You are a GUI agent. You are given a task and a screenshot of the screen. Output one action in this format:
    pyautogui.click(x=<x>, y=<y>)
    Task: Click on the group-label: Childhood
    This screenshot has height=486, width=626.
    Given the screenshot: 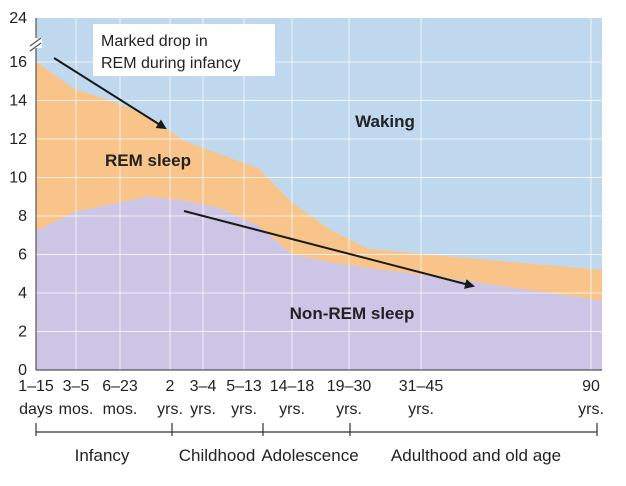 What is the action you would take?
    pyautogui.click(x=217, y=455)
    